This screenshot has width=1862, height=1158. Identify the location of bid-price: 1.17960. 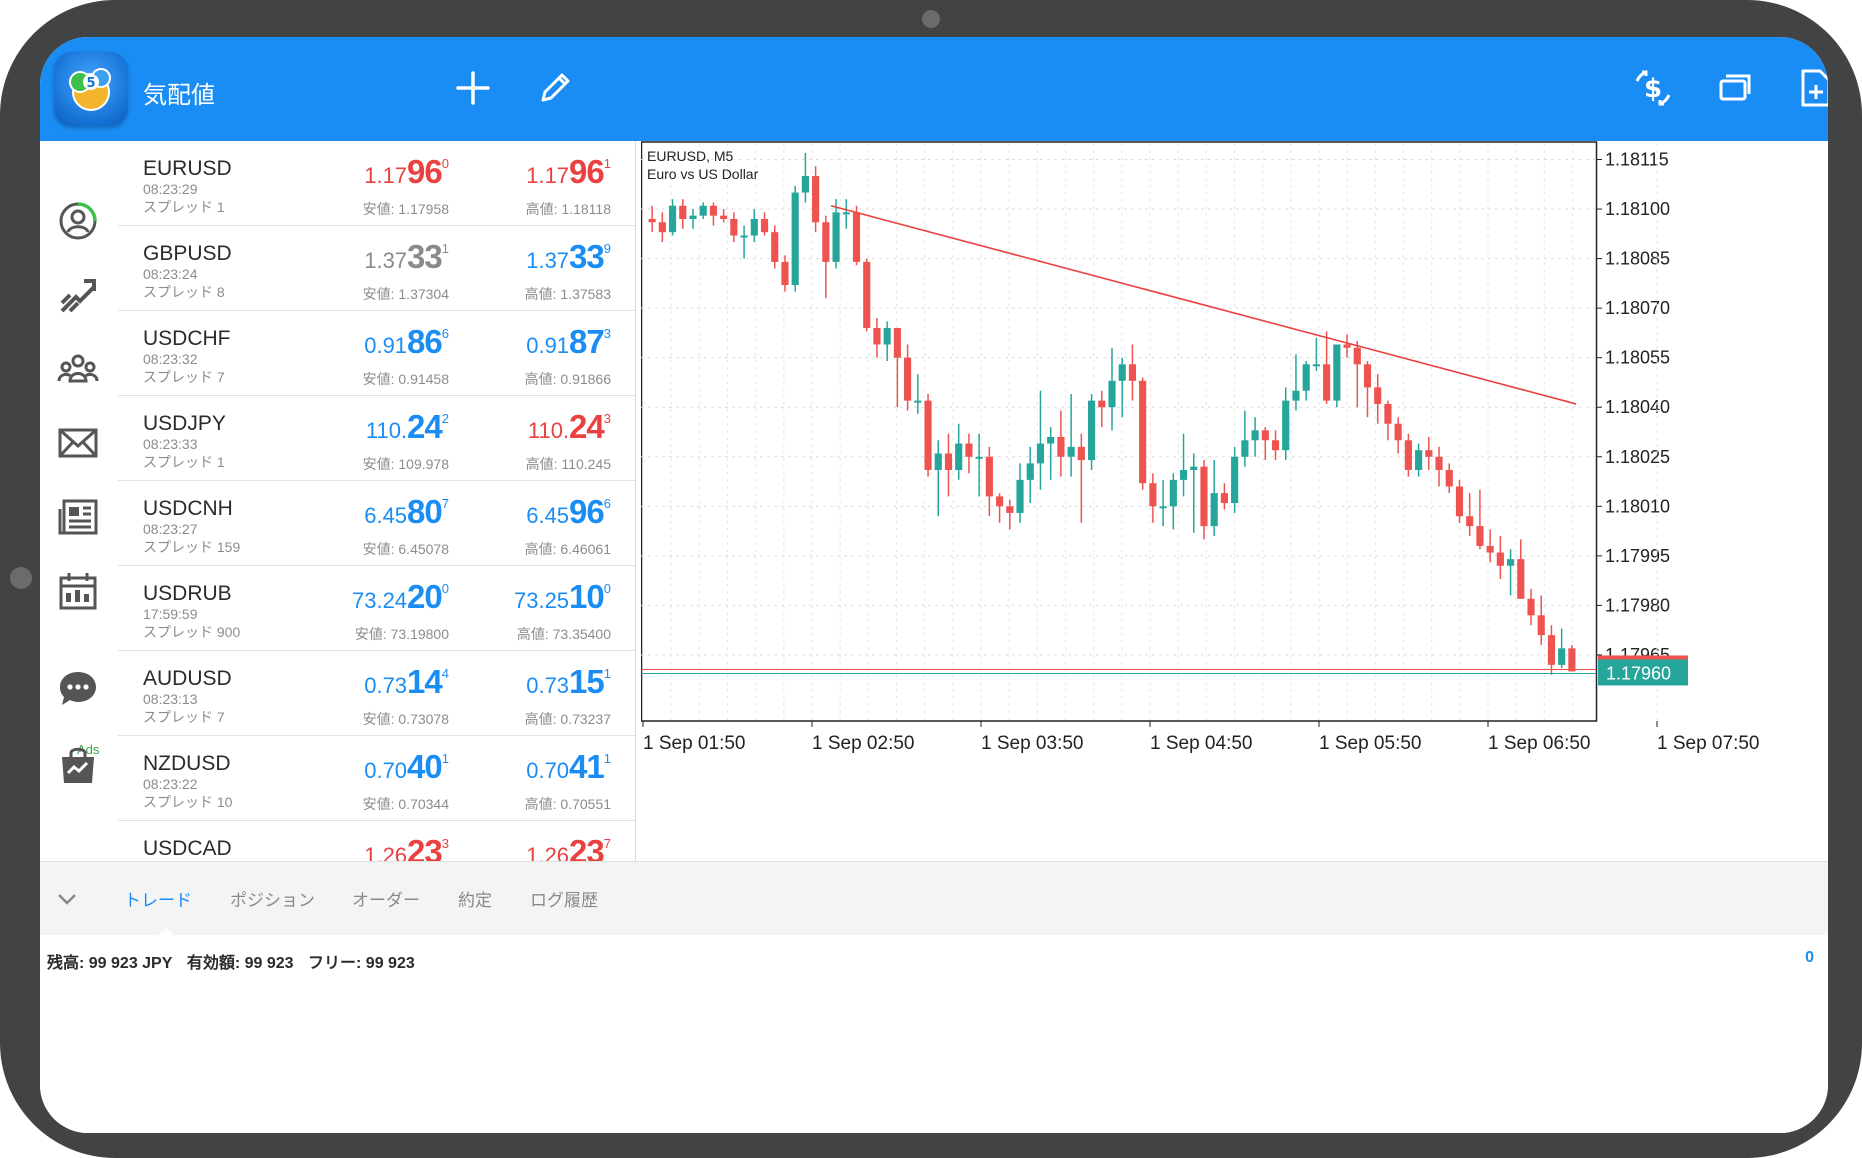
(406, 171).